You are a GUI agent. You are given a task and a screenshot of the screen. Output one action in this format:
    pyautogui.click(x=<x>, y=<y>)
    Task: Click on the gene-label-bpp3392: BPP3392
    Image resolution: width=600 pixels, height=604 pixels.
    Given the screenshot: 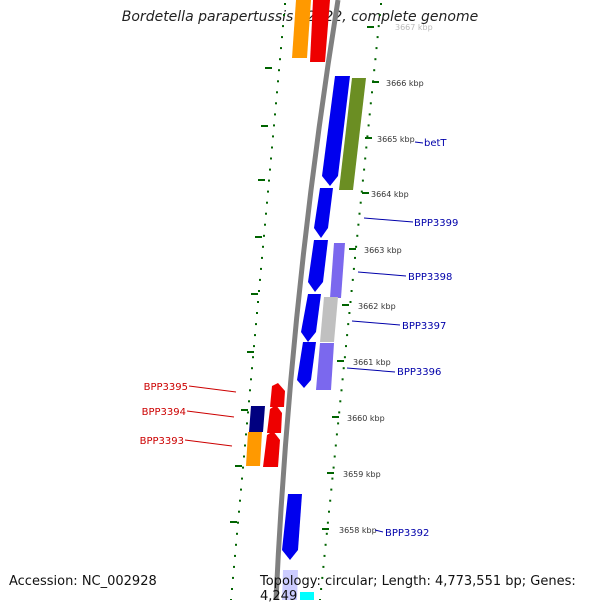 What is the action you would take?
    pyautogui.click(x=407, y=533)
    